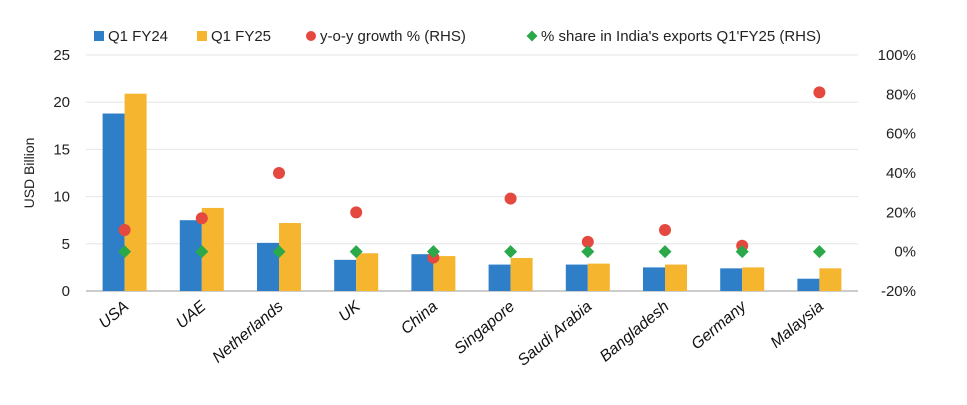  Describe the element at coordinates (350, 311) in the screenshot. I see `category-label: UK` at that location.